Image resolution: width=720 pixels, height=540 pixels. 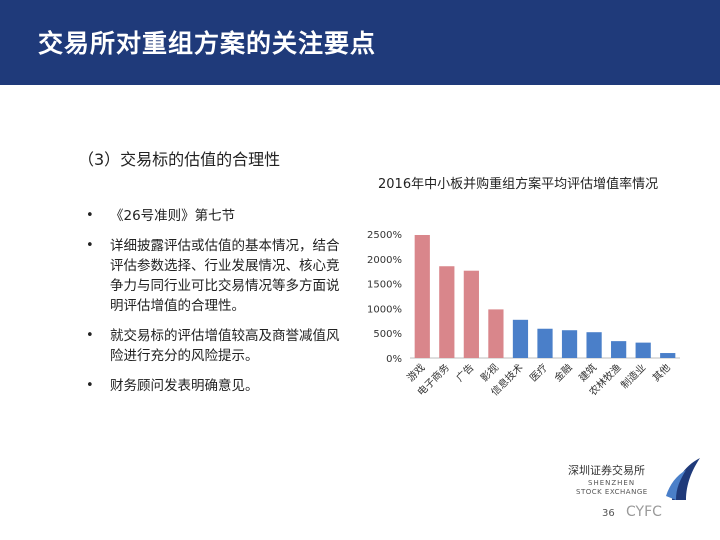 I want to click on x-tick-label: 影视, so click(x=489, y=372).